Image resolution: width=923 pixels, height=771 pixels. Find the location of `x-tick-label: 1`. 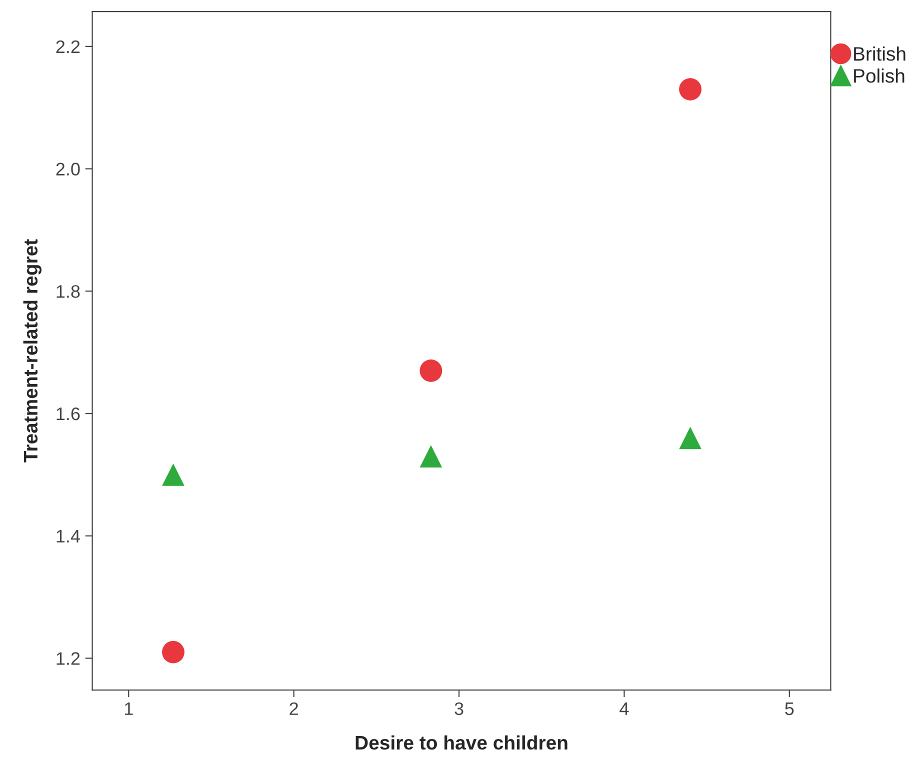

x-tick-label: 1 is located at coordinates (129, 708).